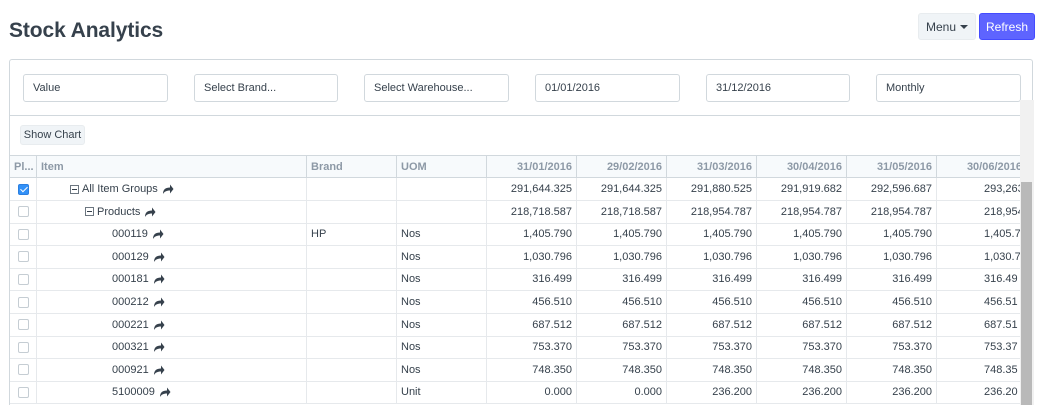 The width and height of the screenshot is (1042, 405). I want to click on value-cell: 1,405.790, so click(802, 234).